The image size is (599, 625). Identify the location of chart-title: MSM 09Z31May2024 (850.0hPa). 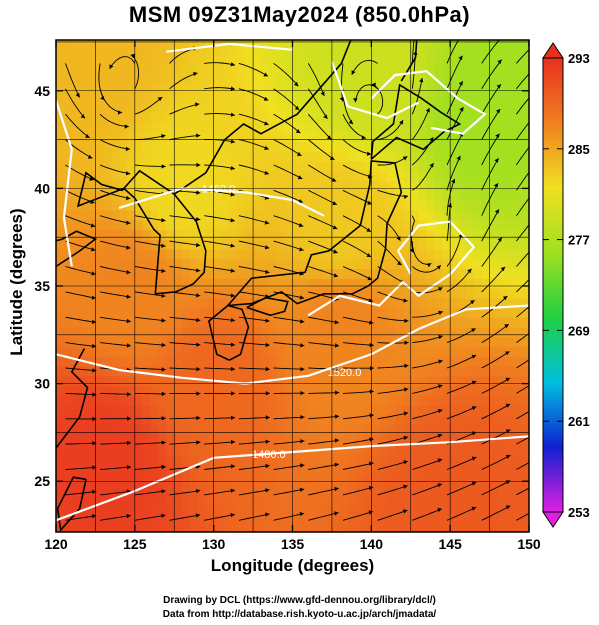
(299, 14).